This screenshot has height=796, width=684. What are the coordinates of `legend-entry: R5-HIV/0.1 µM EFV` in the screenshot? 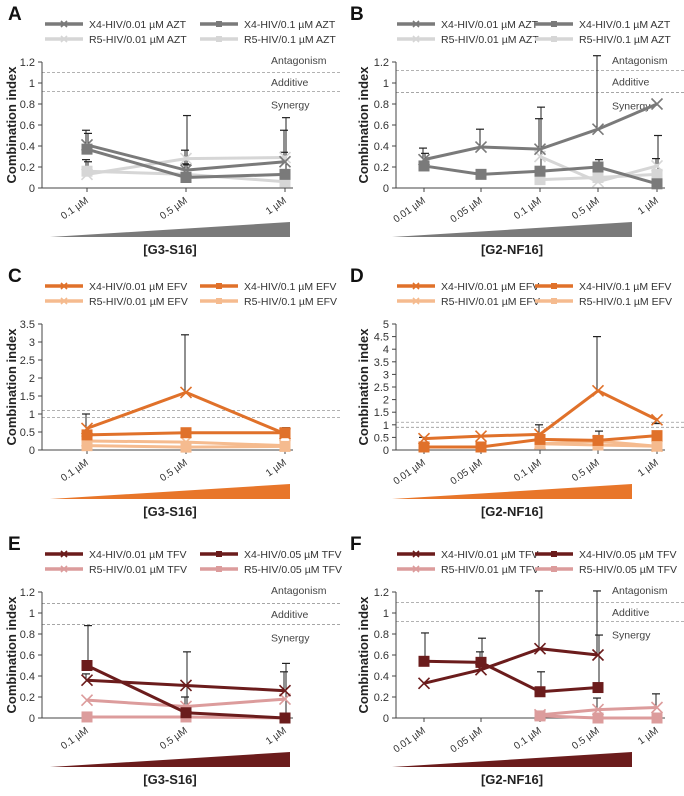 It's located at (268, 302).